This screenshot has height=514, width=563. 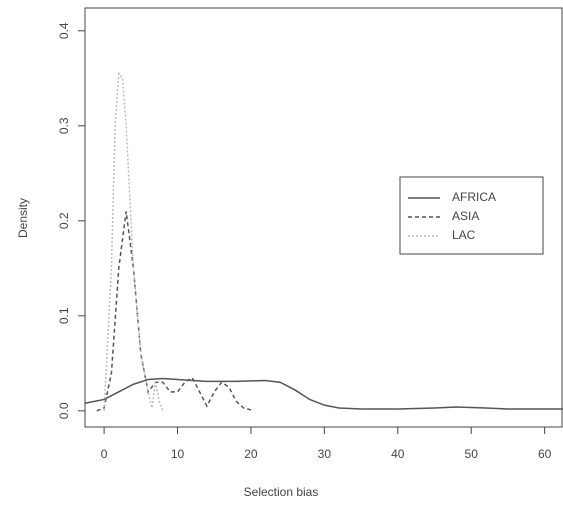 What do you see at coordinates (281, 492) in the screenshot?
I see `x-axis-label: Selection bias` at bounding box center [281, 492].